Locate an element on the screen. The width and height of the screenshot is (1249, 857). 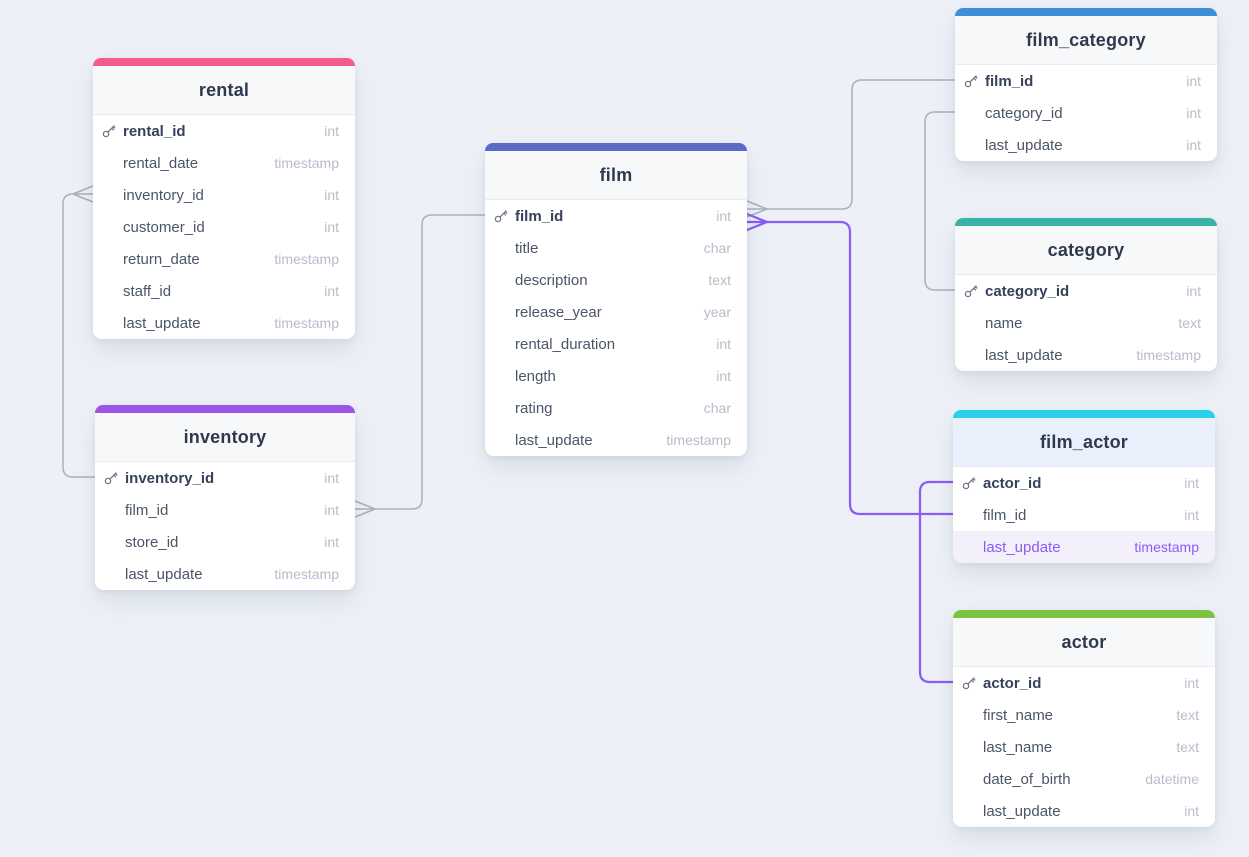
field-row-film_category-last_update: last_update int is located at coordinates (1086, 145).